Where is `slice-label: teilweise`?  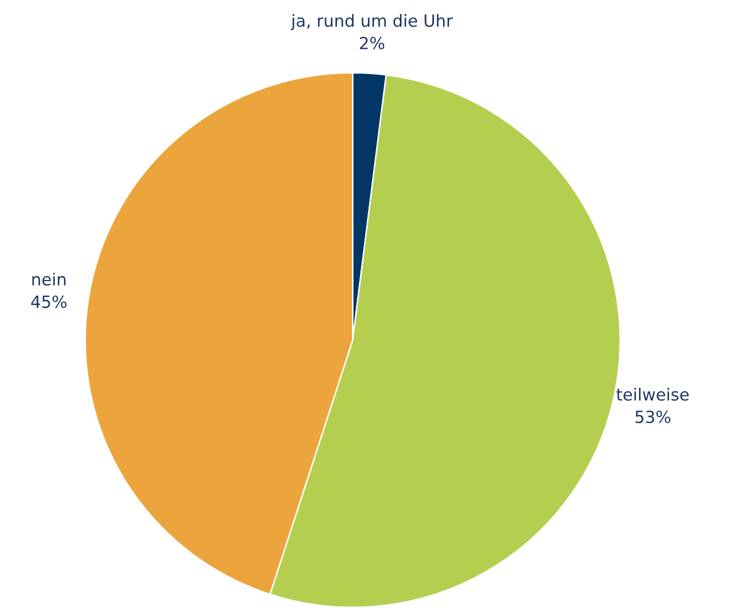
slice-label: teilweise is located at coordinates (652, 394).